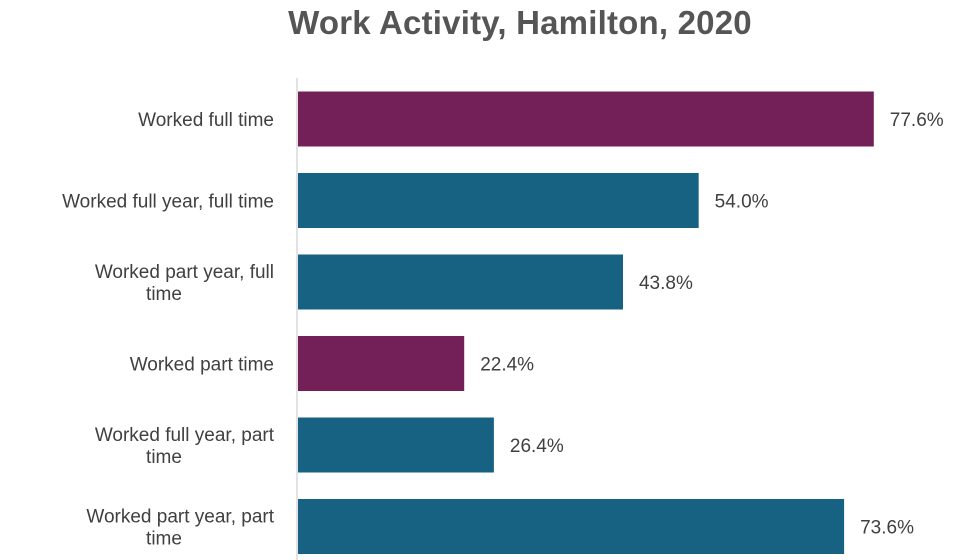  Describe the element at coordinates (520, 22) in the screenshot. I see `chart-title: Work Activity, Hamilton, 2020` at that location.